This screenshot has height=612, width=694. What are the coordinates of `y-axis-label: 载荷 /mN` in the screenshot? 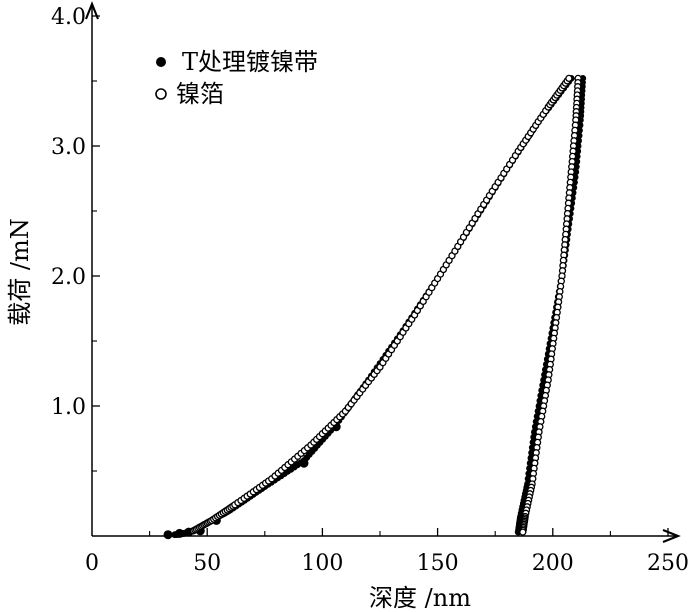 It's located at (20, 271).